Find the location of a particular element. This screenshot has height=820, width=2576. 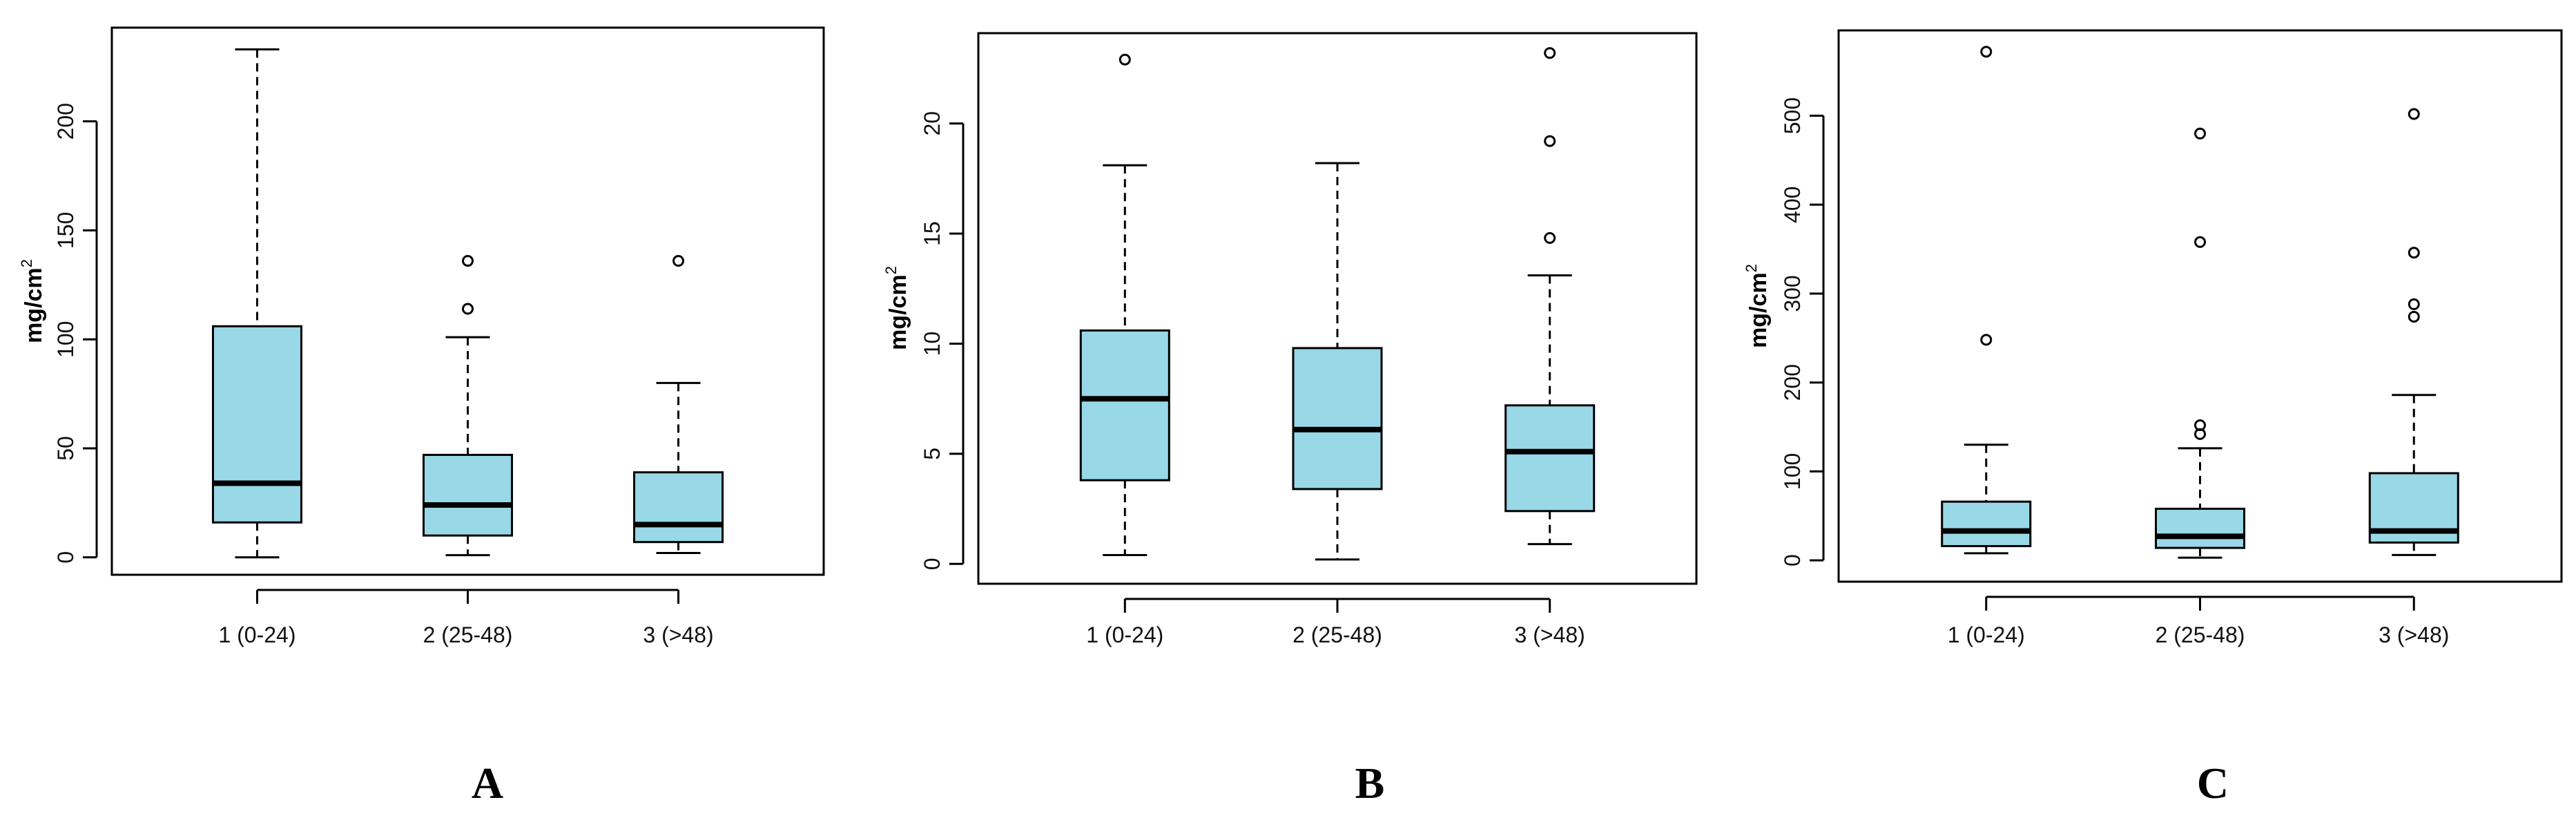

y-tick-label: 150 is located at coordinates (66, 230).